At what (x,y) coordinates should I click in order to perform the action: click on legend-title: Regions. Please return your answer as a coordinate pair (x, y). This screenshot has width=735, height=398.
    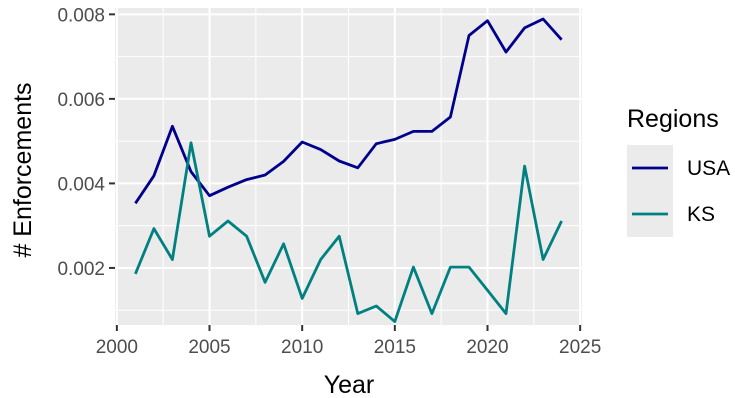
    Looking at the image, I should click on (673, 119).